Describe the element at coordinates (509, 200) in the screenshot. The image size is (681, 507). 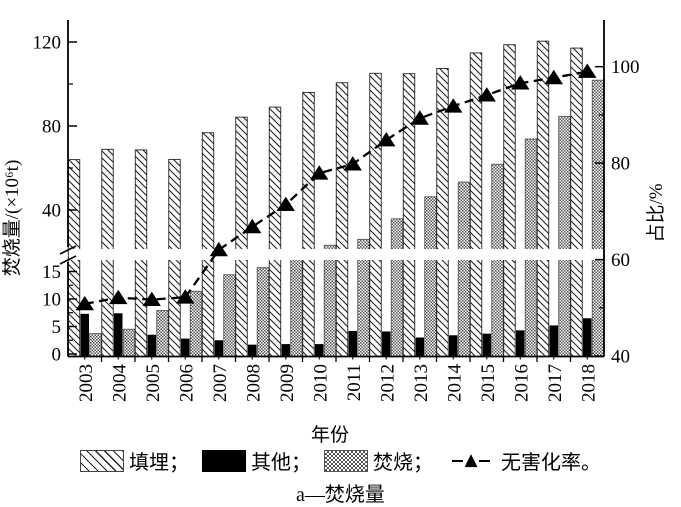
I see `bar-填埋-2016` at that location.